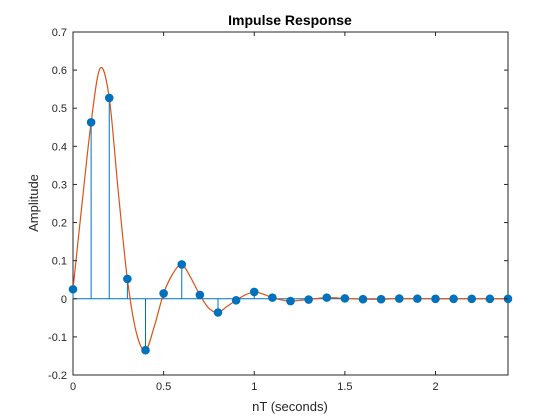 Image resolution: width=560 pixels, height=420 pixels. I want to click on chart-title: Impulse Response, so click(290, 20).